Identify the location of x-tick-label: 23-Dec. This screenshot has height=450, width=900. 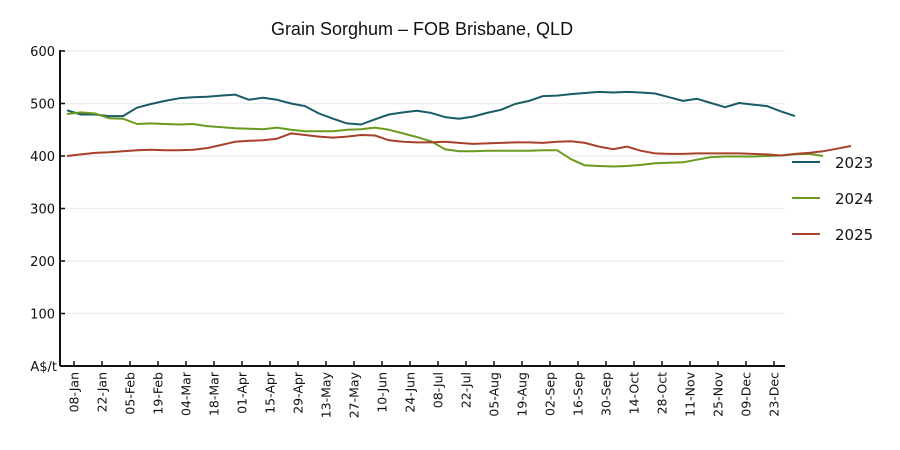
(774, 394).